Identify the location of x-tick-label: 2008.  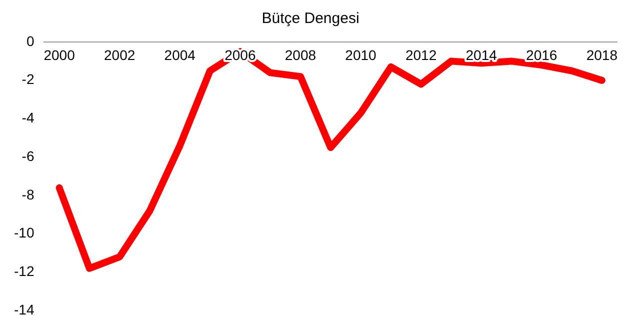
(300, 54).